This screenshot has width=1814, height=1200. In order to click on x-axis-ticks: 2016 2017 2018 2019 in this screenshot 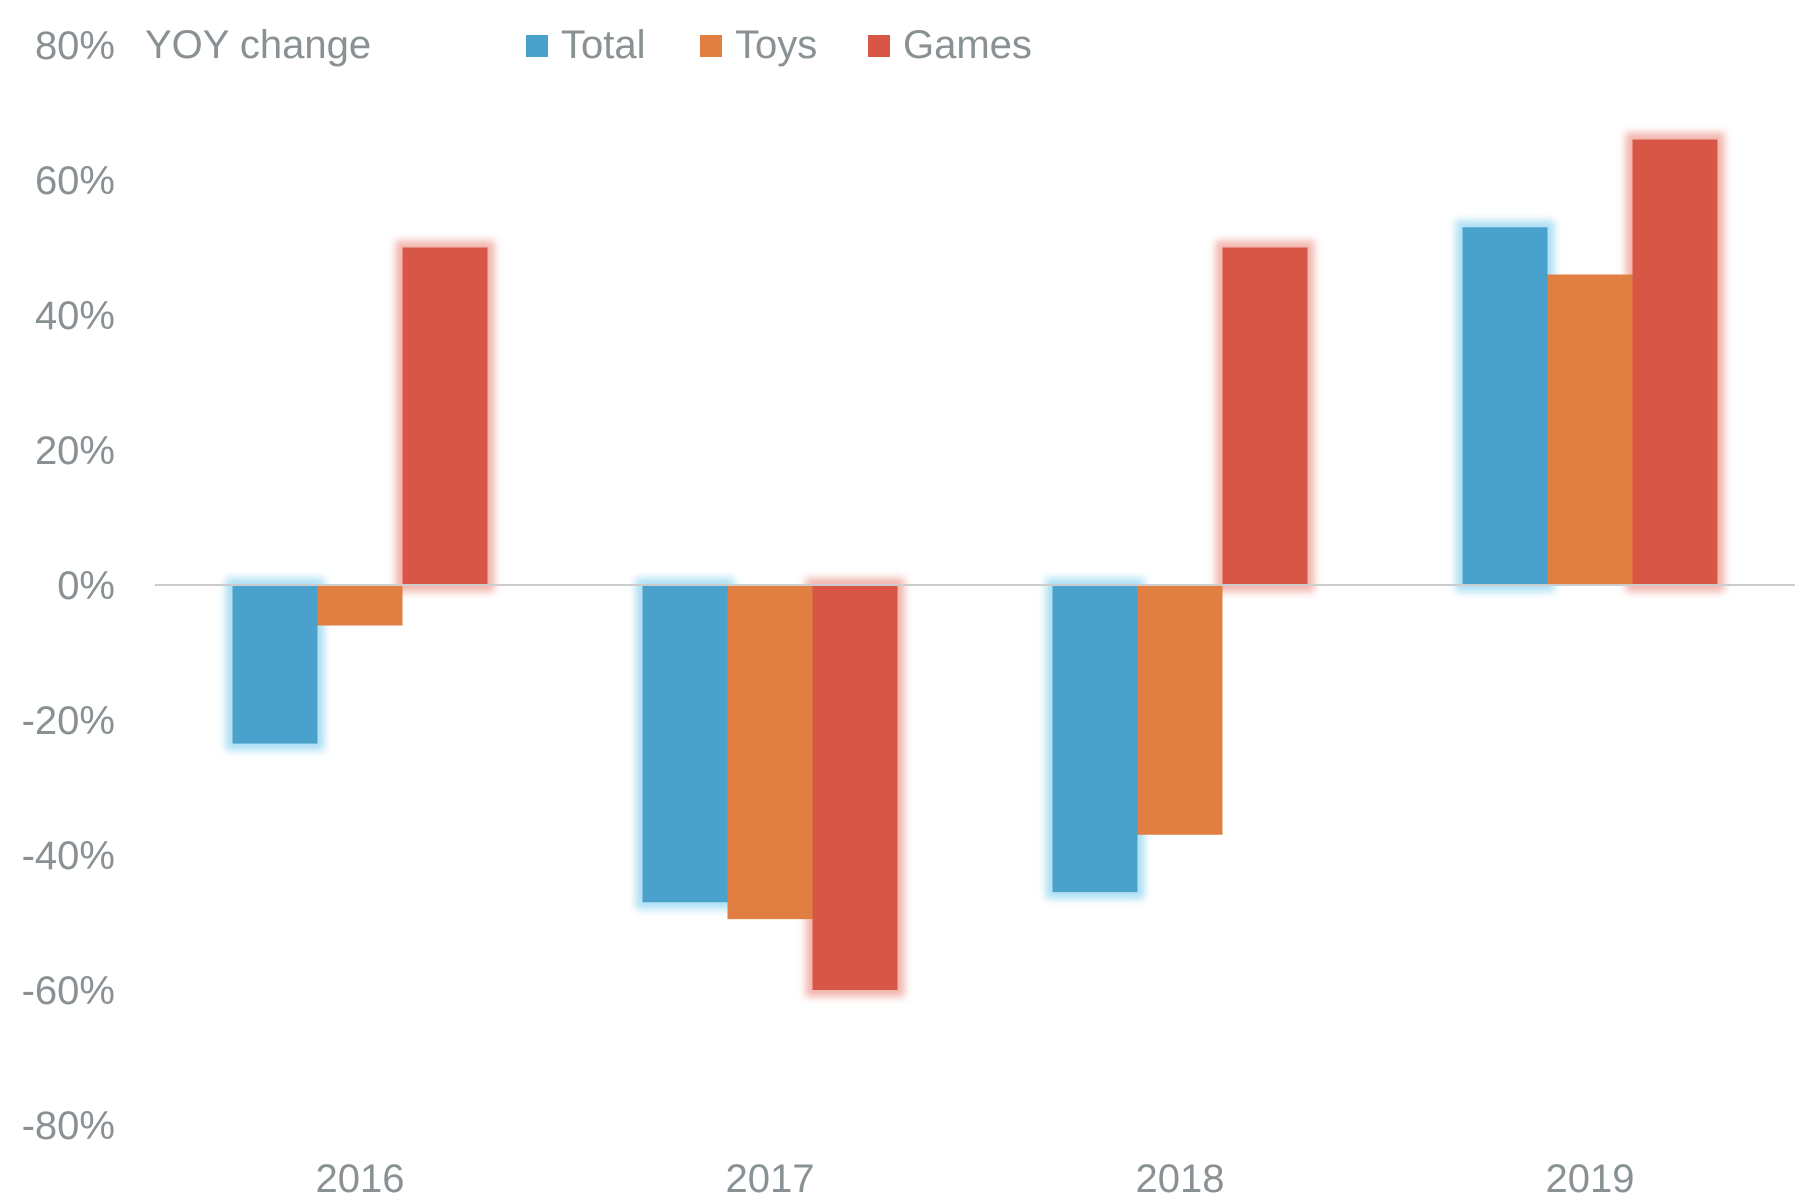, I will do `click(975, 1178)`.